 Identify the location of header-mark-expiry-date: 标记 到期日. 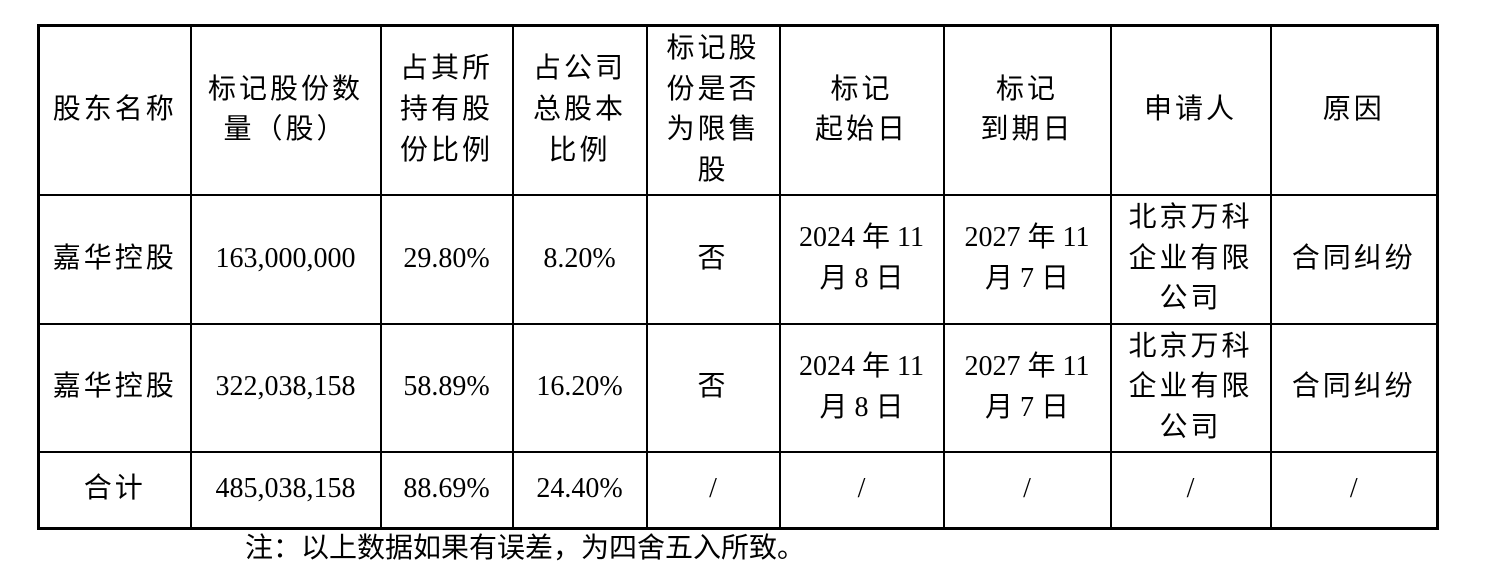
(1027, 110).